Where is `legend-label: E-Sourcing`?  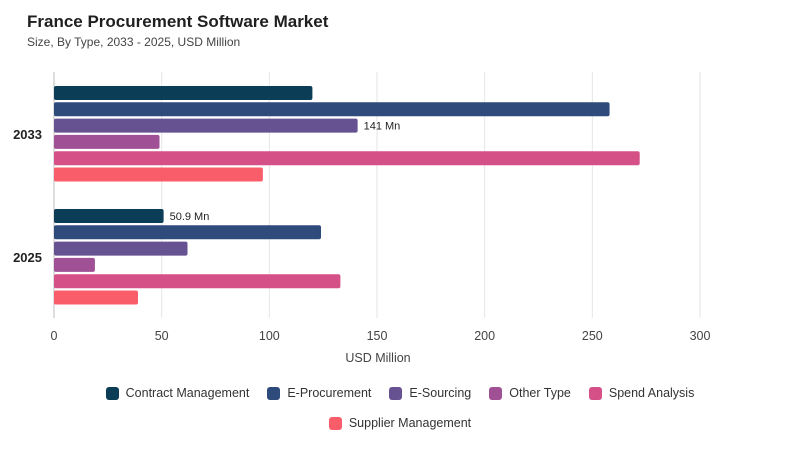 legend-label: E-Sourcing is located at coordinates (440, 393).